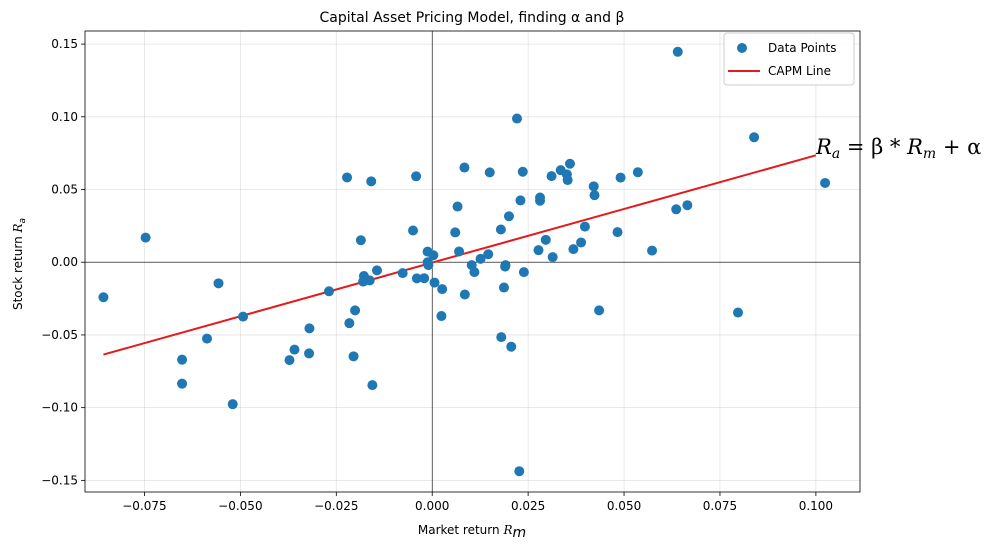  I want to click on legend-label-capm-line: CAPM Line, so click(799, 71).